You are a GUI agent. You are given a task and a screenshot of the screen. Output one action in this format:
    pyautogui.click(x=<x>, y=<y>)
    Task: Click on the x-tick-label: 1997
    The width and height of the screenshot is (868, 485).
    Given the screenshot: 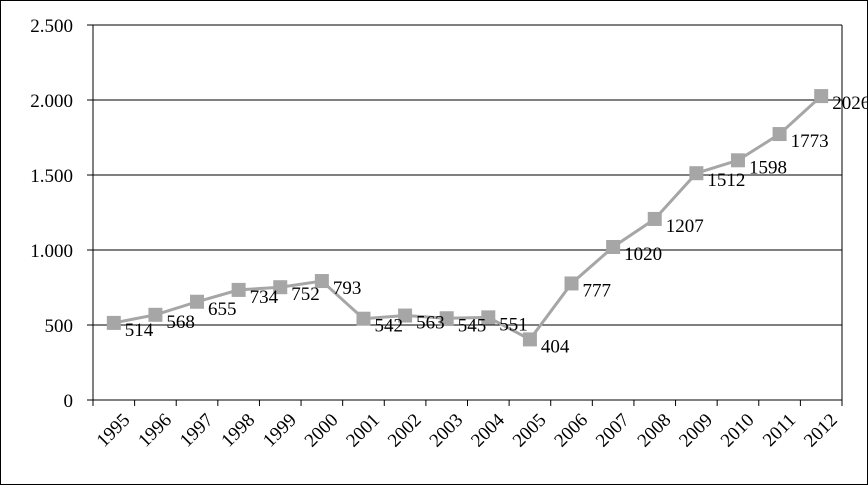 What is the action you would take?
    pyautogui.click(x=197, y=431)
    